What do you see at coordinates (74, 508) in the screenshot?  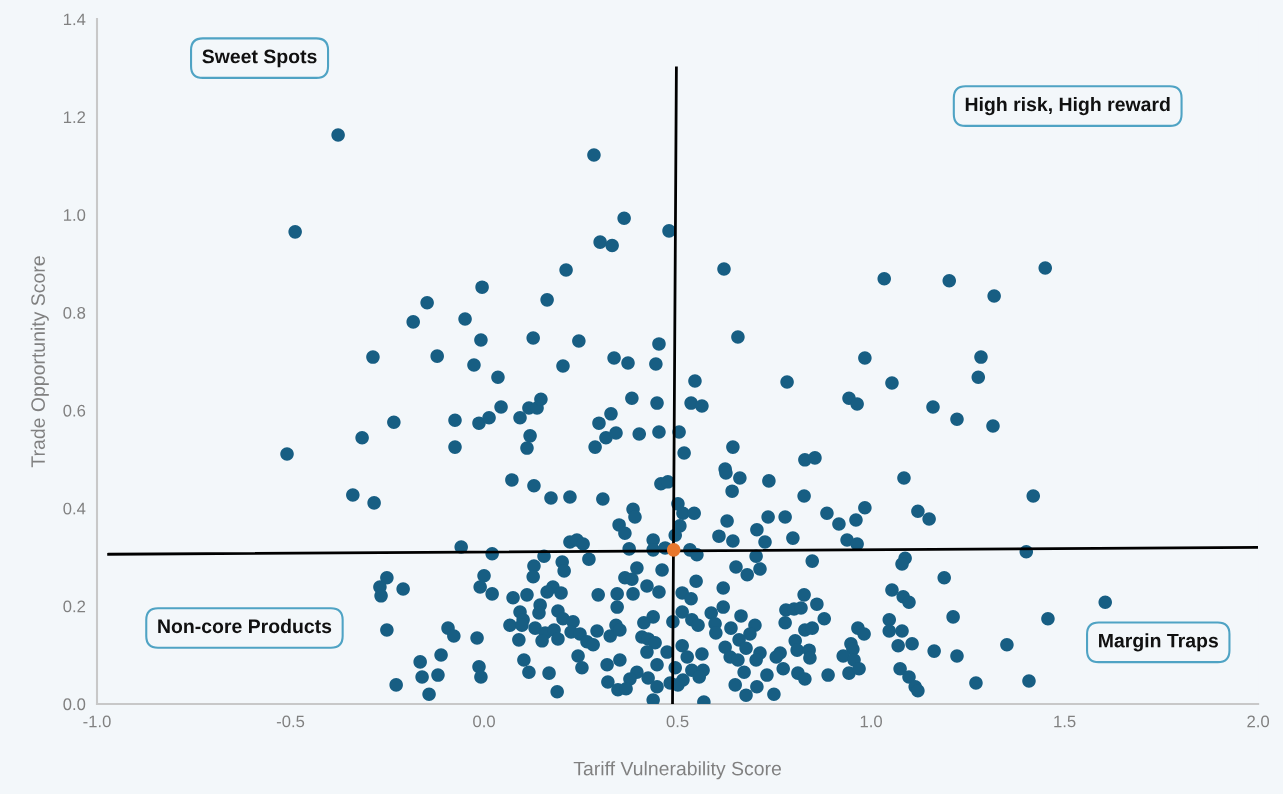 I see `y-tick-label: 0.4` at bounding box center [74, 508].